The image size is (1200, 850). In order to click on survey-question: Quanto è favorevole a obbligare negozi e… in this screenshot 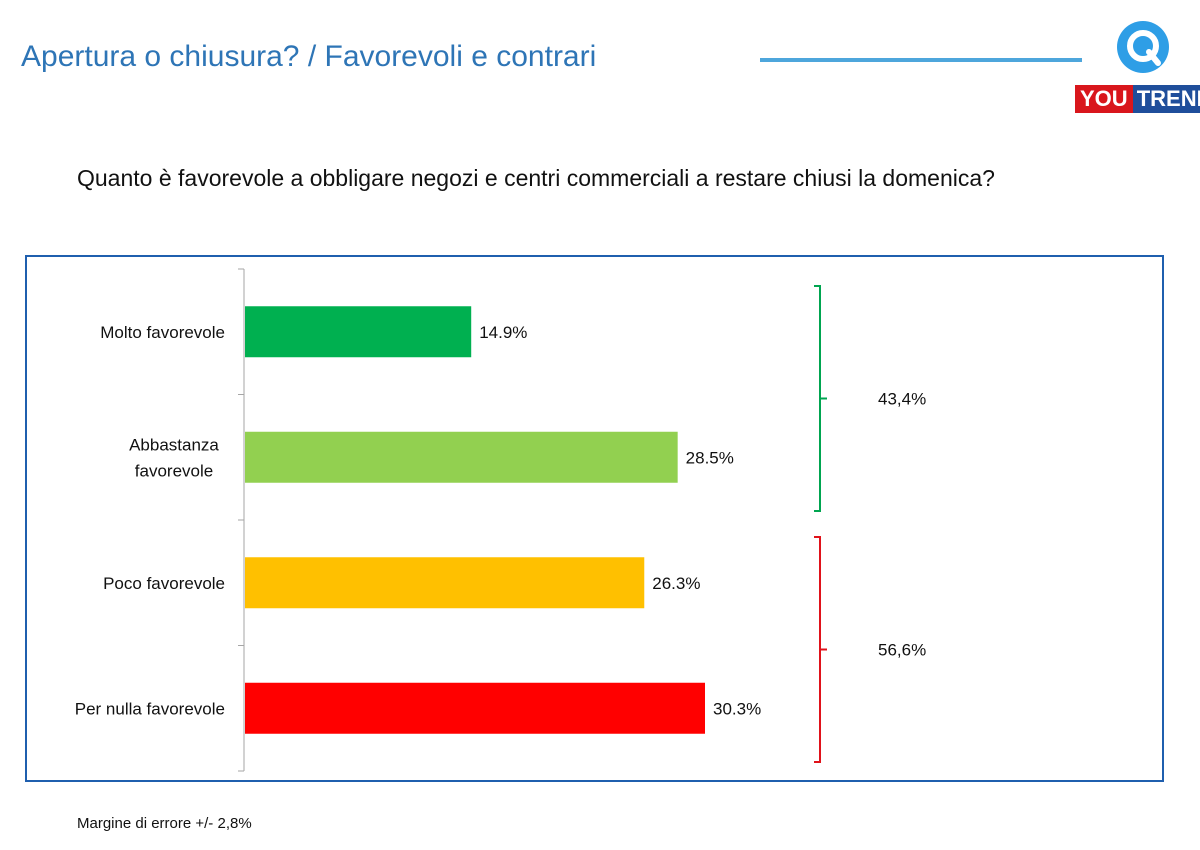, I will do `click(536, 178)`.